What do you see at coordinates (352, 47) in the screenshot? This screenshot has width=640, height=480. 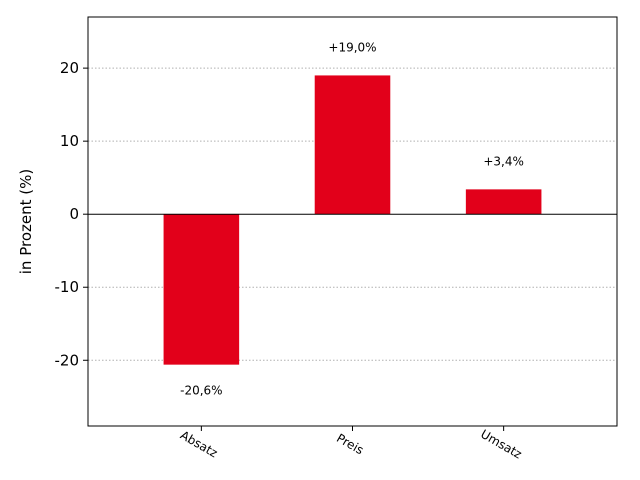 I see `data-label: +19,0%` at bounding box center [352, 47].